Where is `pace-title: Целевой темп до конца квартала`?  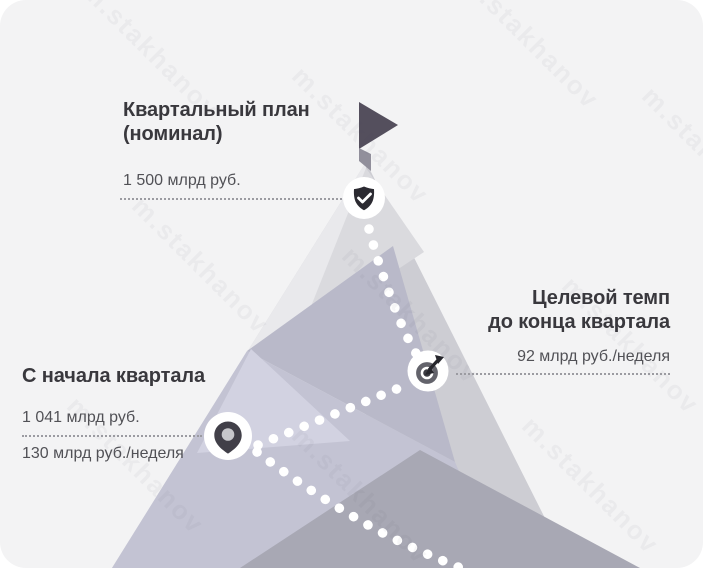
pace-title: Целевой темп до конца квартала is located at coordinates (535, 310).